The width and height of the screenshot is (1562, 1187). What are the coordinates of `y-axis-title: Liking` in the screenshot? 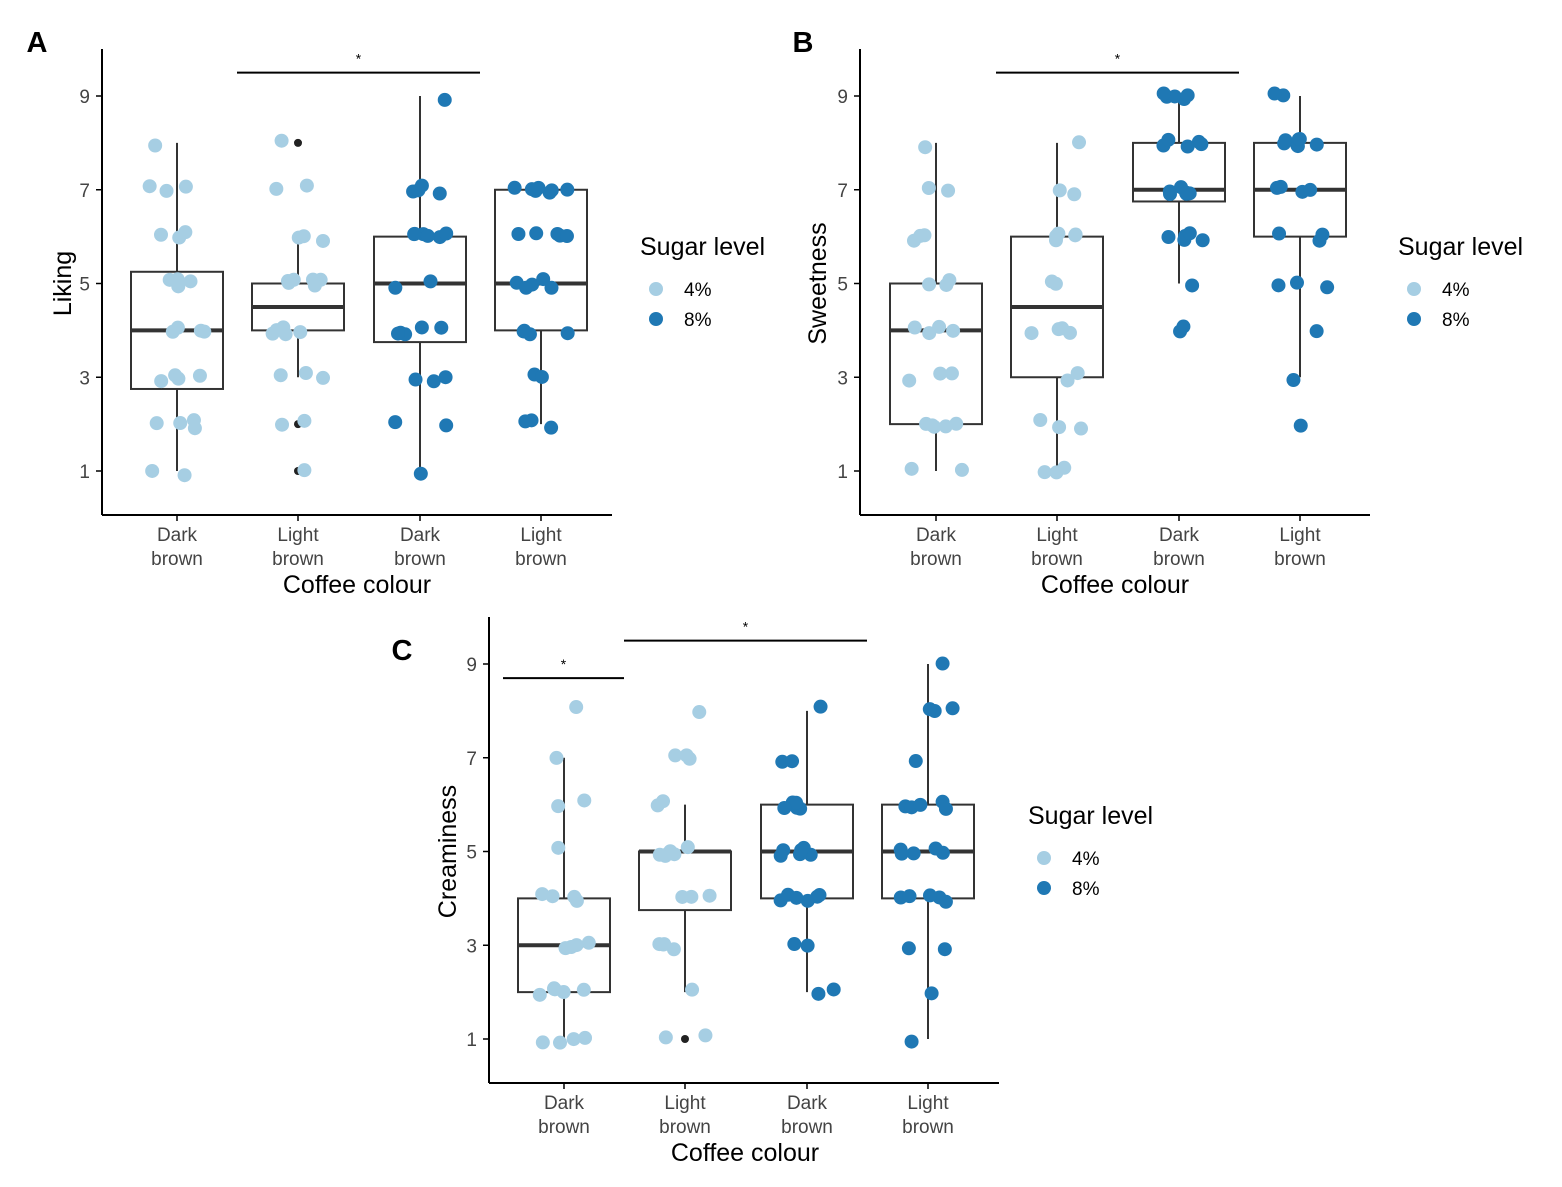 It's located at (63, 283).